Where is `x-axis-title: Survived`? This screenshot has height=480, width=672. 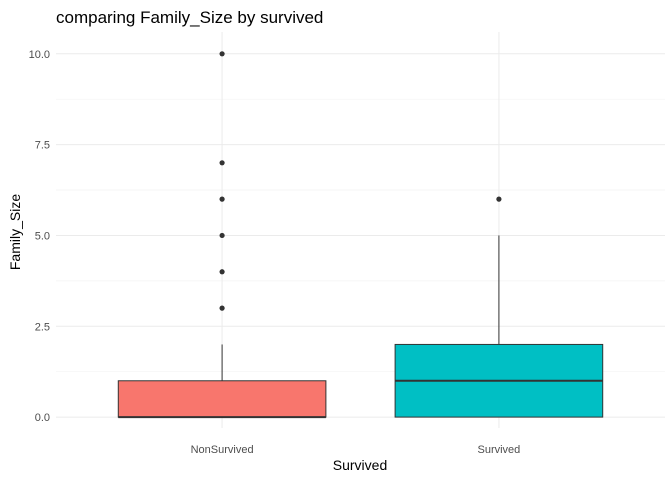
x-axis-title: Survived is located at coordinates (360, 465).